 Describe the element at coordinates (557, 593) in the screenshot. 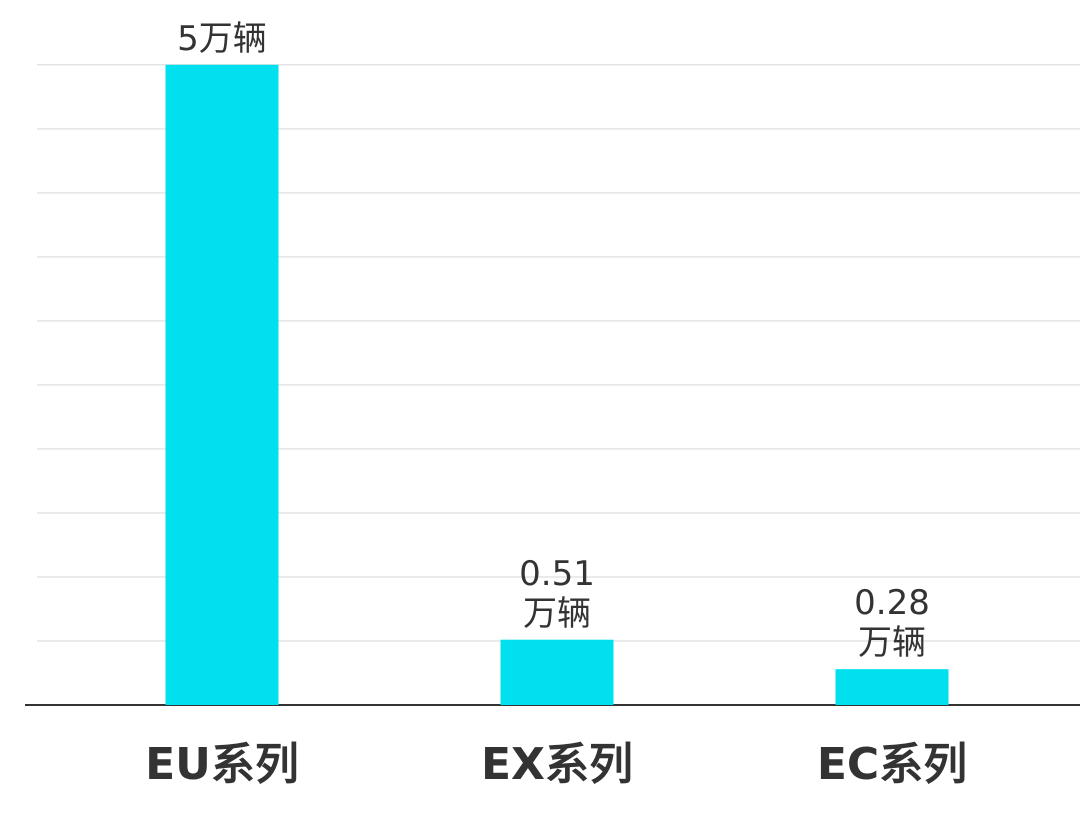

I see `data-label: 0.51 万辆` at that location.